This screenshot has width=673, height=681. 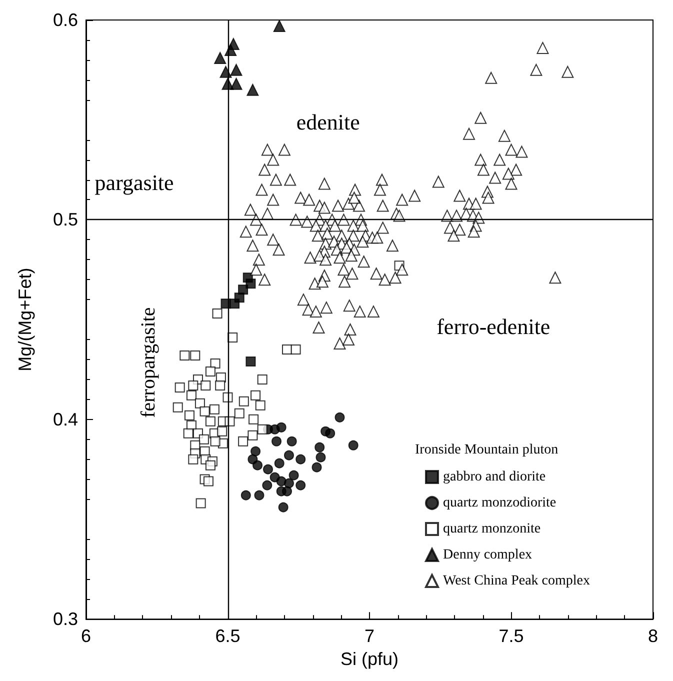 What do you see at coordinates (65, 419) in the screenshot?
I see `y-tick-label: 0.4` at bounding box center [65, 419].